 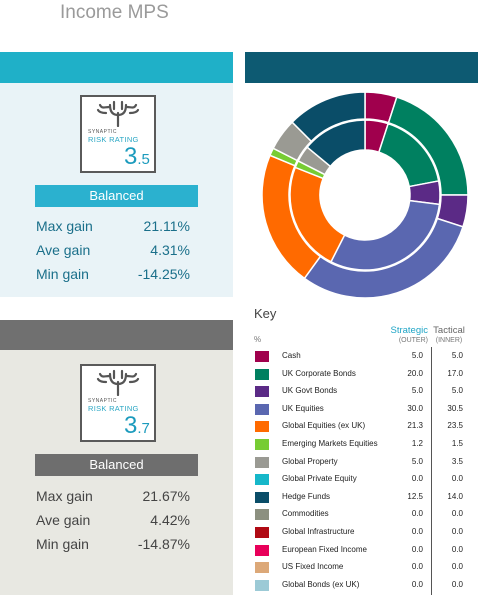 What do you see at coordinates (63, 520) in the screenshot?
I see `profile-2-ave-gain-label: Ave gain` at bounding box center [63, 520].